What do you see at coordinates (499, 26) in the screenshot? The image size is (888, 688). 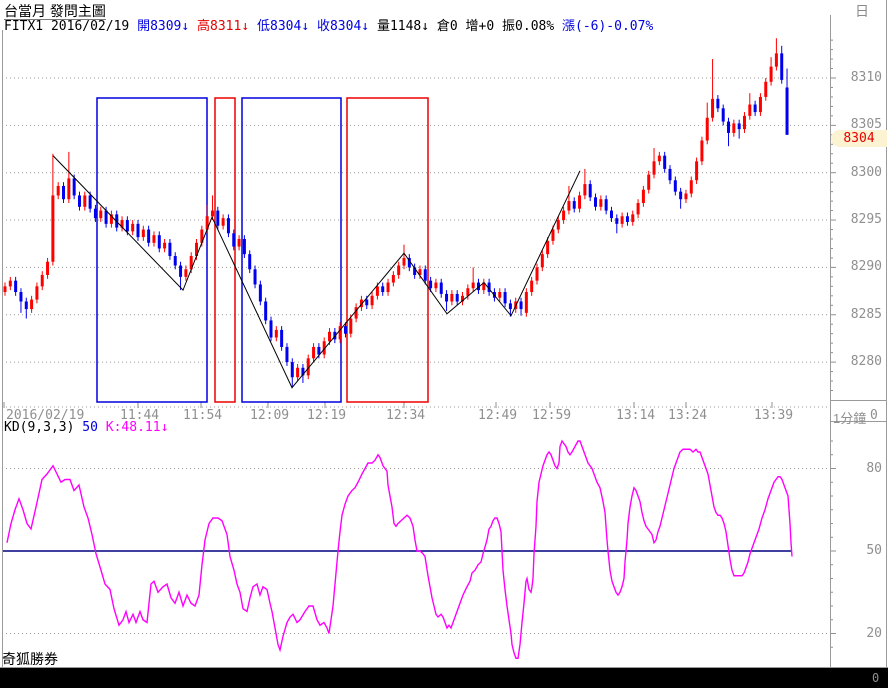 I see `quote-field: 倉0 增+0 振0.08%` at bounding box center [499, 26].